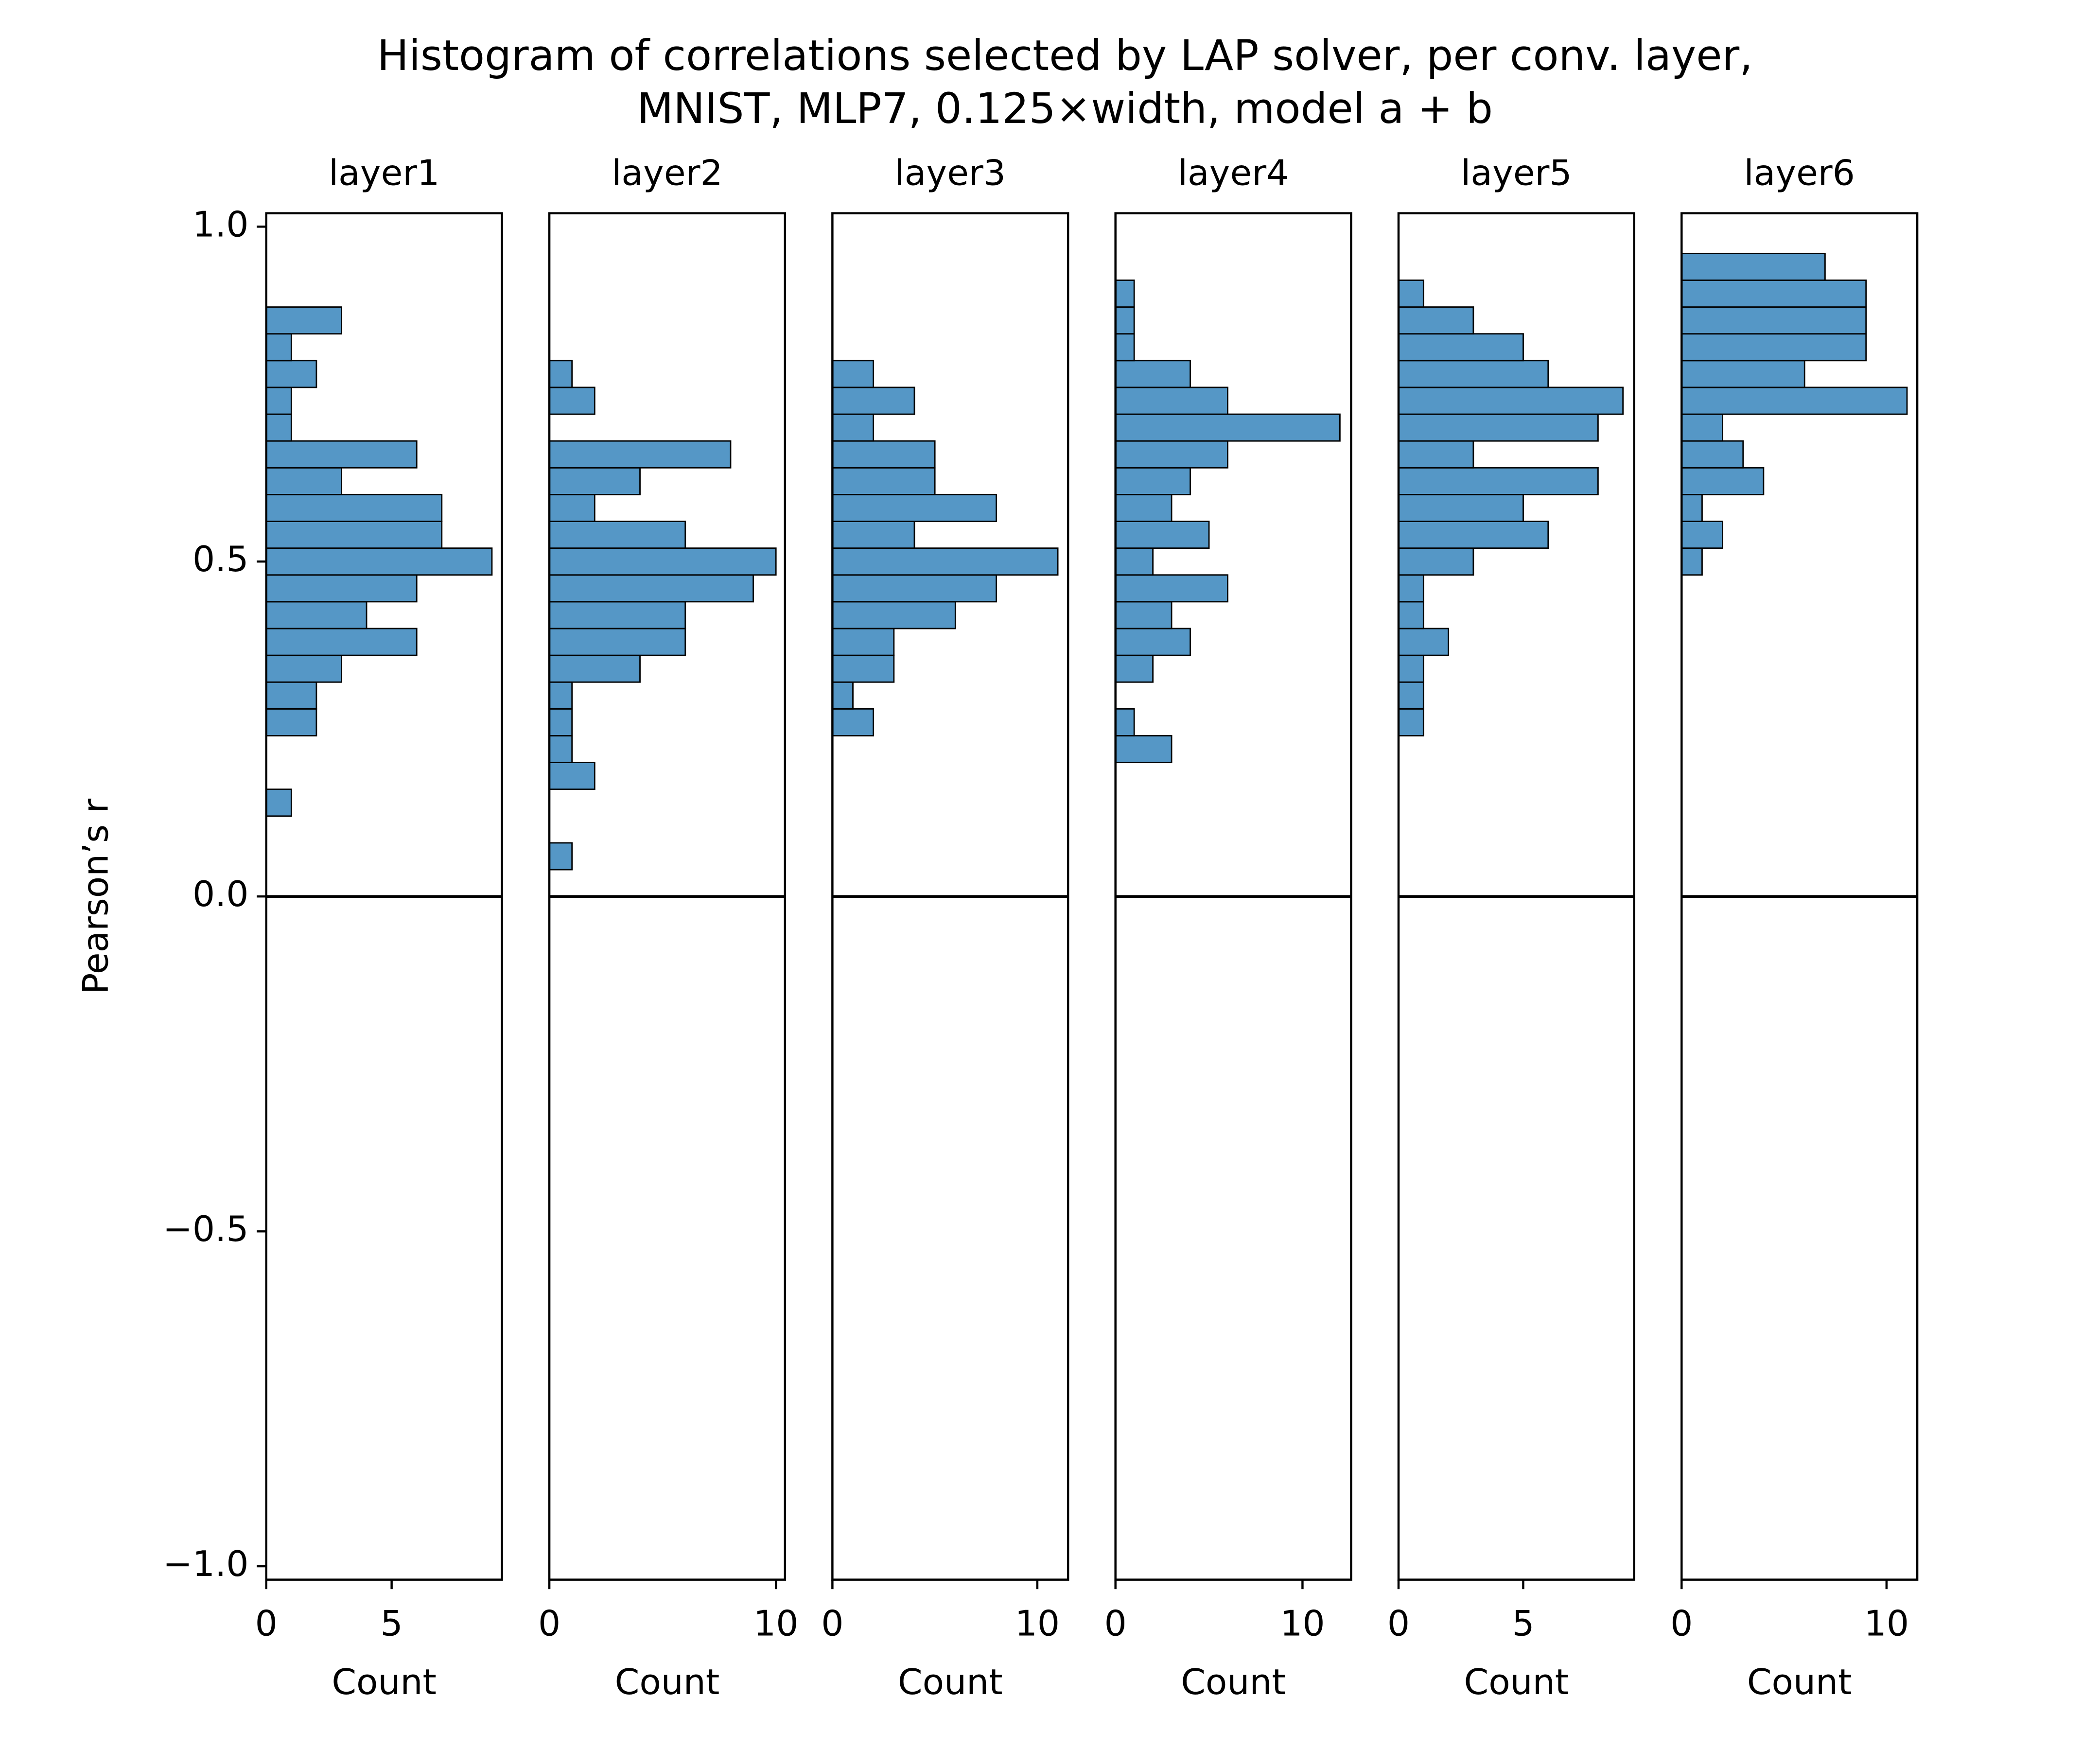 The image size is (2100, 1750). What do you see at coordinates (1233, 173) in the screenshot?
I see `axes-title: layer4` at bounding box center [1233, 173].